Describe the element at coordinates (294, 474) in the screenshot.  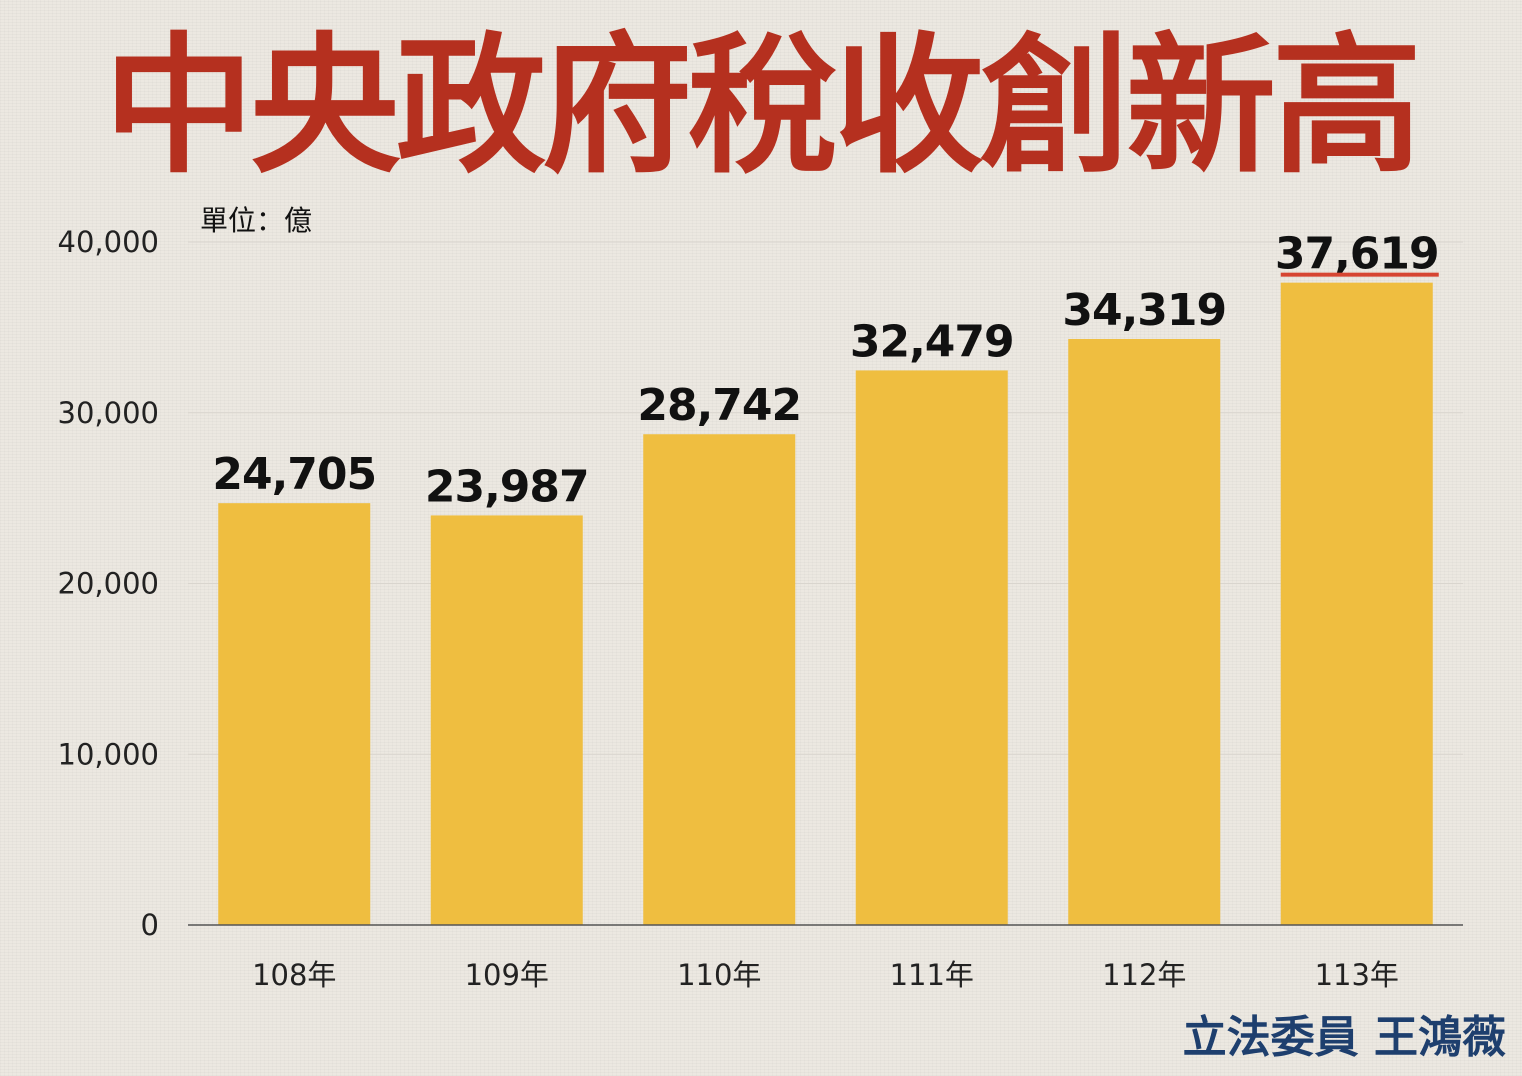
I see `value-label: 24,705` at that location.